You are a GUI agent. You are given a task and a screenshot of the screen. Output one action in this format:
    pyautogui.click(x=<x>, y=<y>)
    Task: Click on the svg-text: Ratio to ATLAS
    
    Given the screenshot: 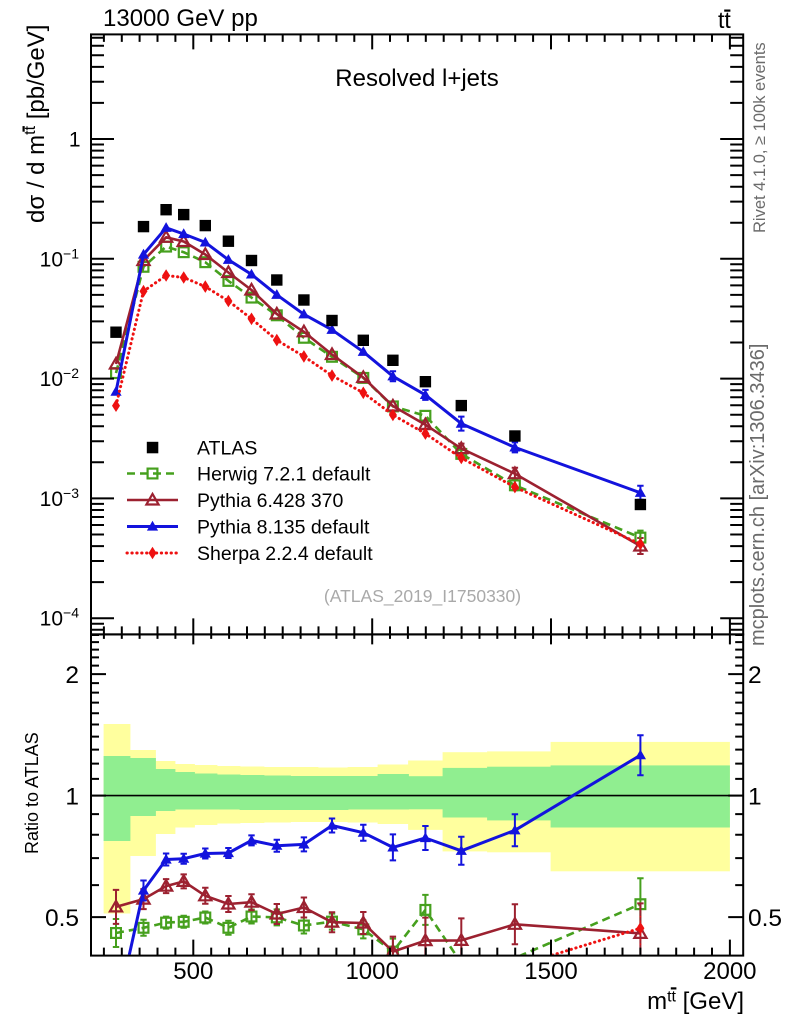 What is the action you would take?
    pyautogui.click(x=32, y=793)
    